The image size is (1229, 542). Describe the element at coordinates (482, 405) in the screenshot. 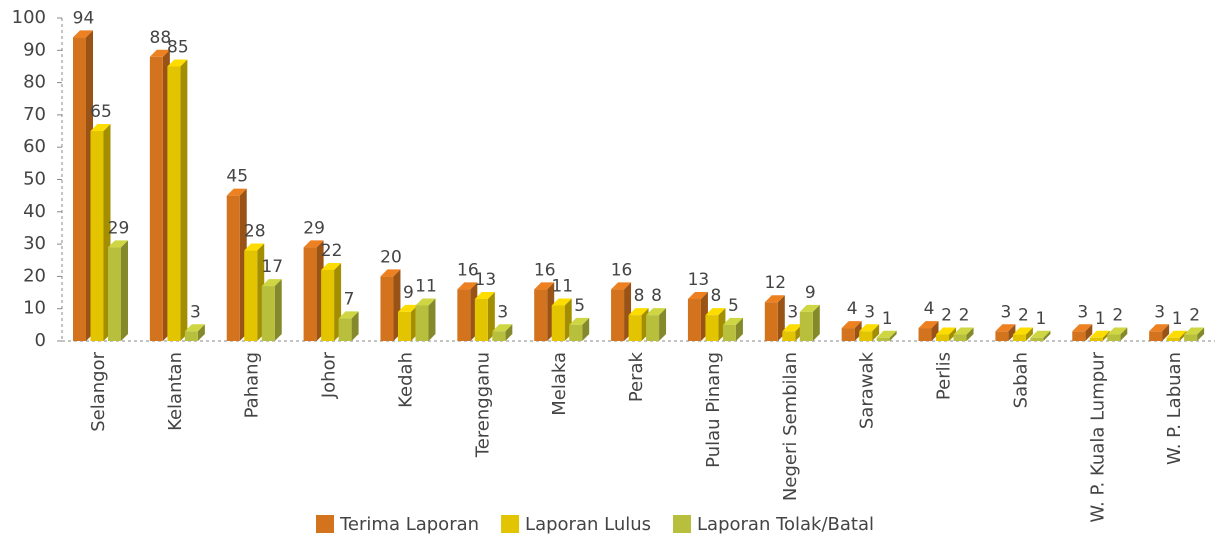

I see `x-tick-label: Terengganu` at that location.